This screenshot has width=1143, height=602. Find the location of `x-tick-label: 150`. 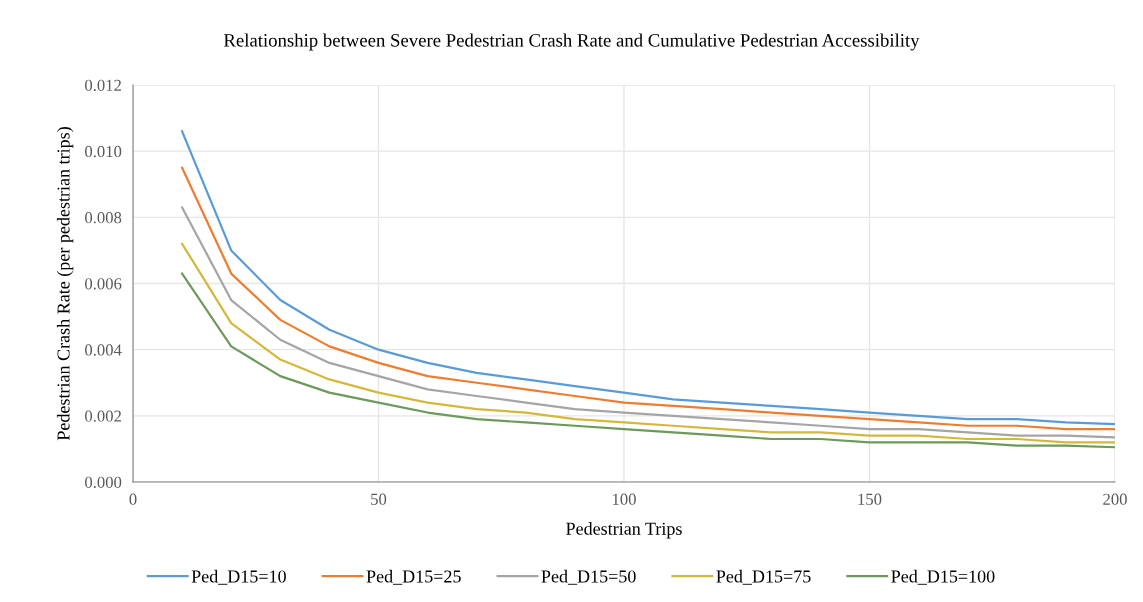

x-tick-label: 150 is located at coordinates (870, 499).